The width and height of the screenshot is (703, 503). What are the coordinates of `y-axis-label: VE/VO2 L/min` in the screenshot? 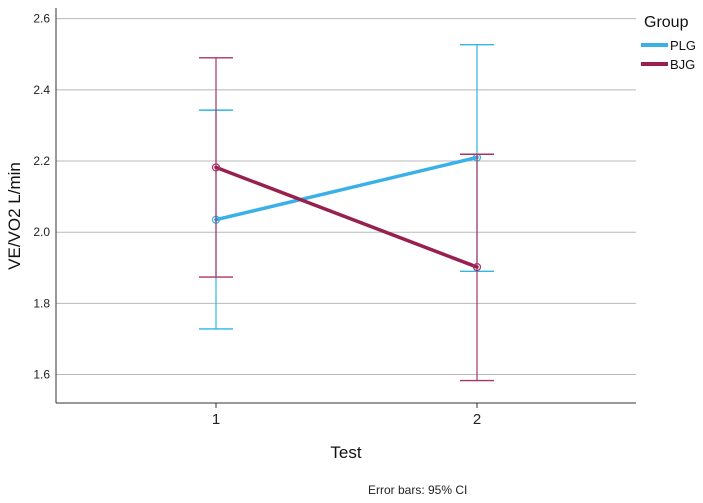 It's located at (14, 216).